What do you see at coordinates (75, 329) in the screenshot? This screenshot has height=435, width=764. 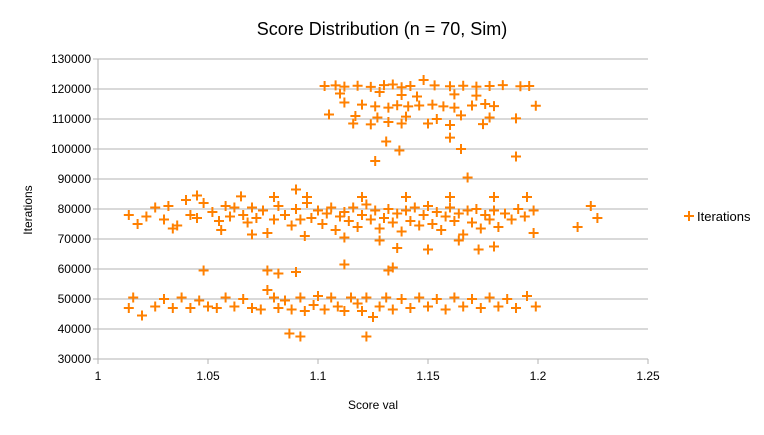 I see `y-tick-label: 40000` at bounding box center [75, 329].